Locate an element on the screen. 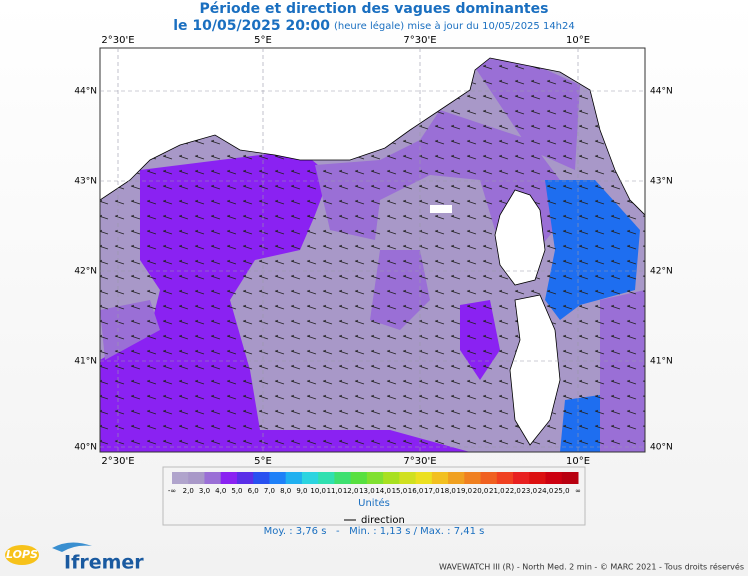  colorbar-label: ∞ is located at coordinates (578, 491).